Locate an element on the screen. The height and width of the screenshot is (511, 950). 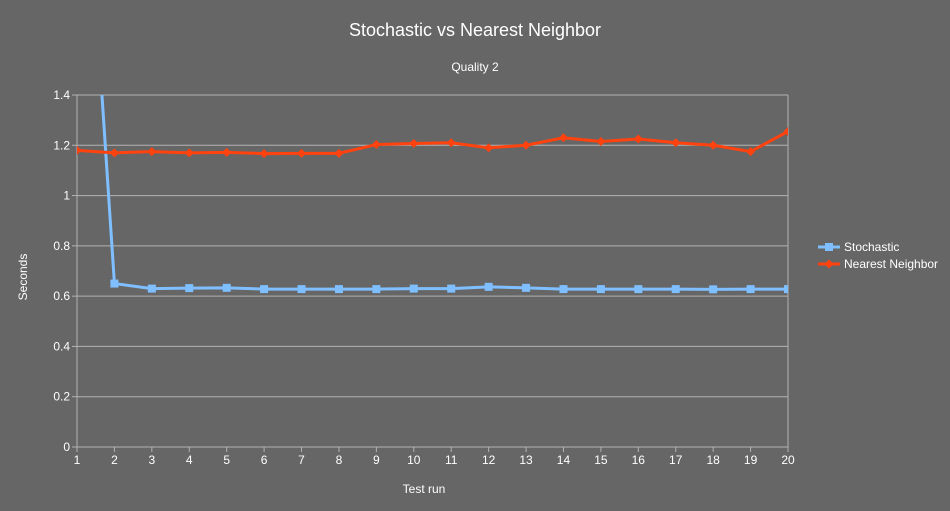
x-tick-label: 5 is located at coordinates (226, 460).